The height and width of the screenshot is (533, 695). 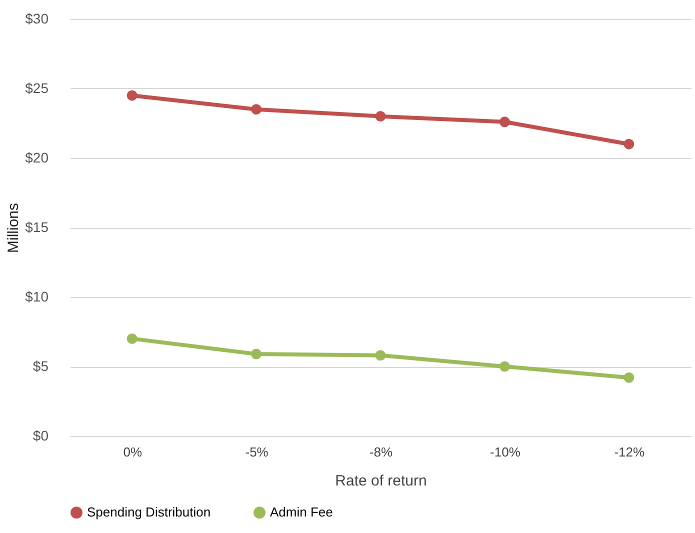 I want to click on y-tick-label: $30, so click(x=37, y=18).